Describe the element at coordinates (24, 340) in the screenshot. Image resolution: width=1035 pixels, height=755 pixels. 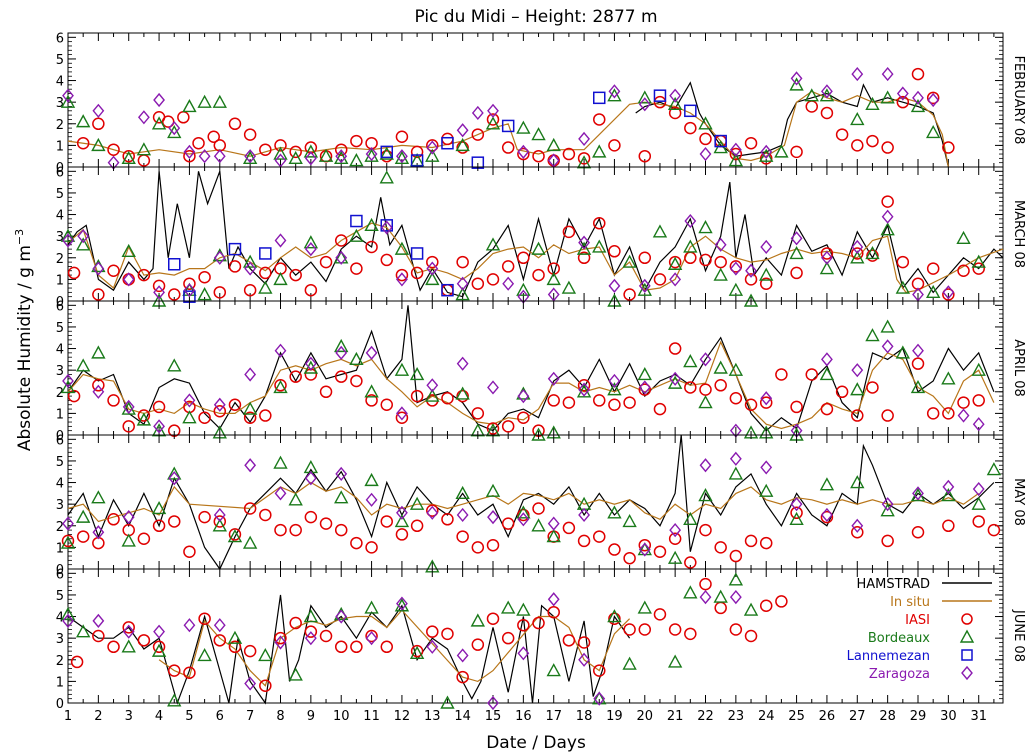
I see `svg-text: Absolute Humidity / g m−3` at that location.